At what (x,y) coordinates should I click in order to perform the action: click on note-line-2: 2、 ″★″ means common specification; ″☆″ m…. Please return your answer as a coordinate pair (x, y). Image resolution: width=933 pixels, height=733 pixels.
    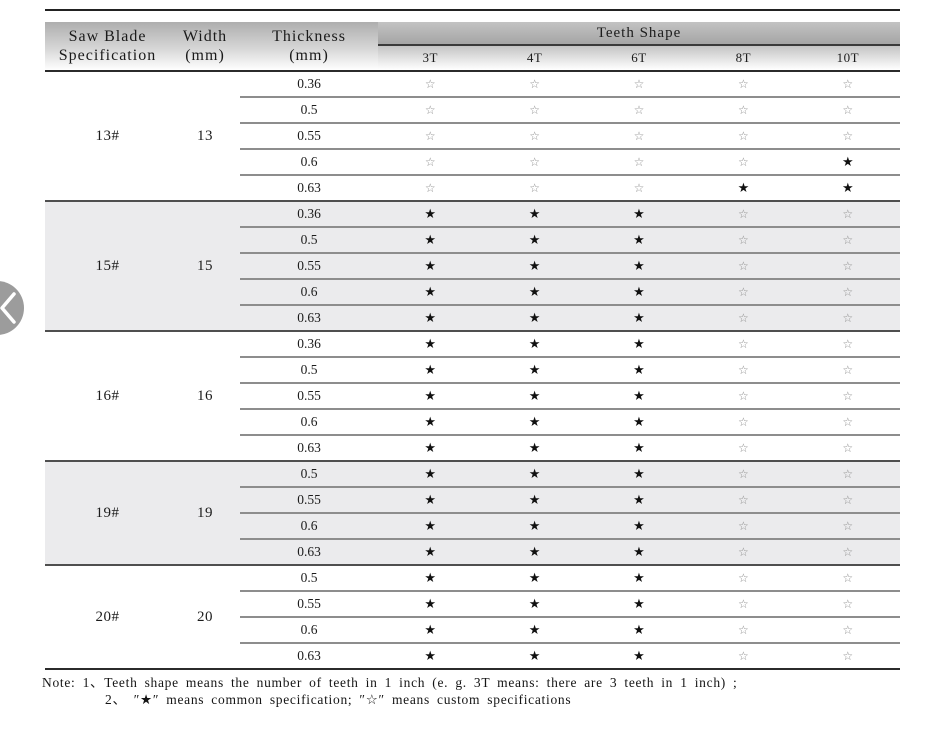
    Looking at the image, I should click on (477, 699).